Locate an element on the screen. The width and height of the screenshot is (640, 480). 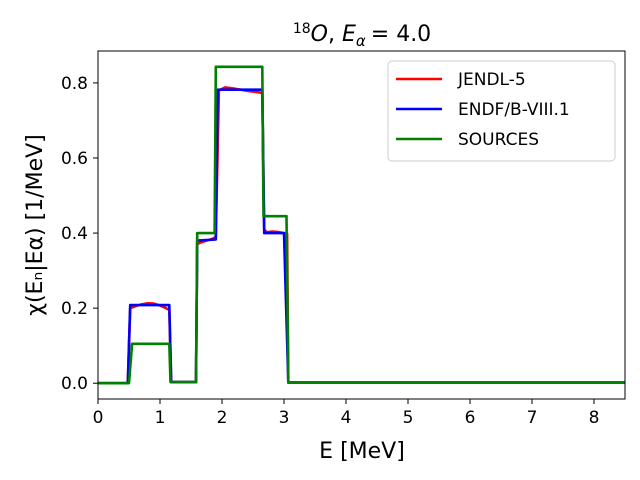
x-tick-label: 5 is located at coordinates (408, 418).